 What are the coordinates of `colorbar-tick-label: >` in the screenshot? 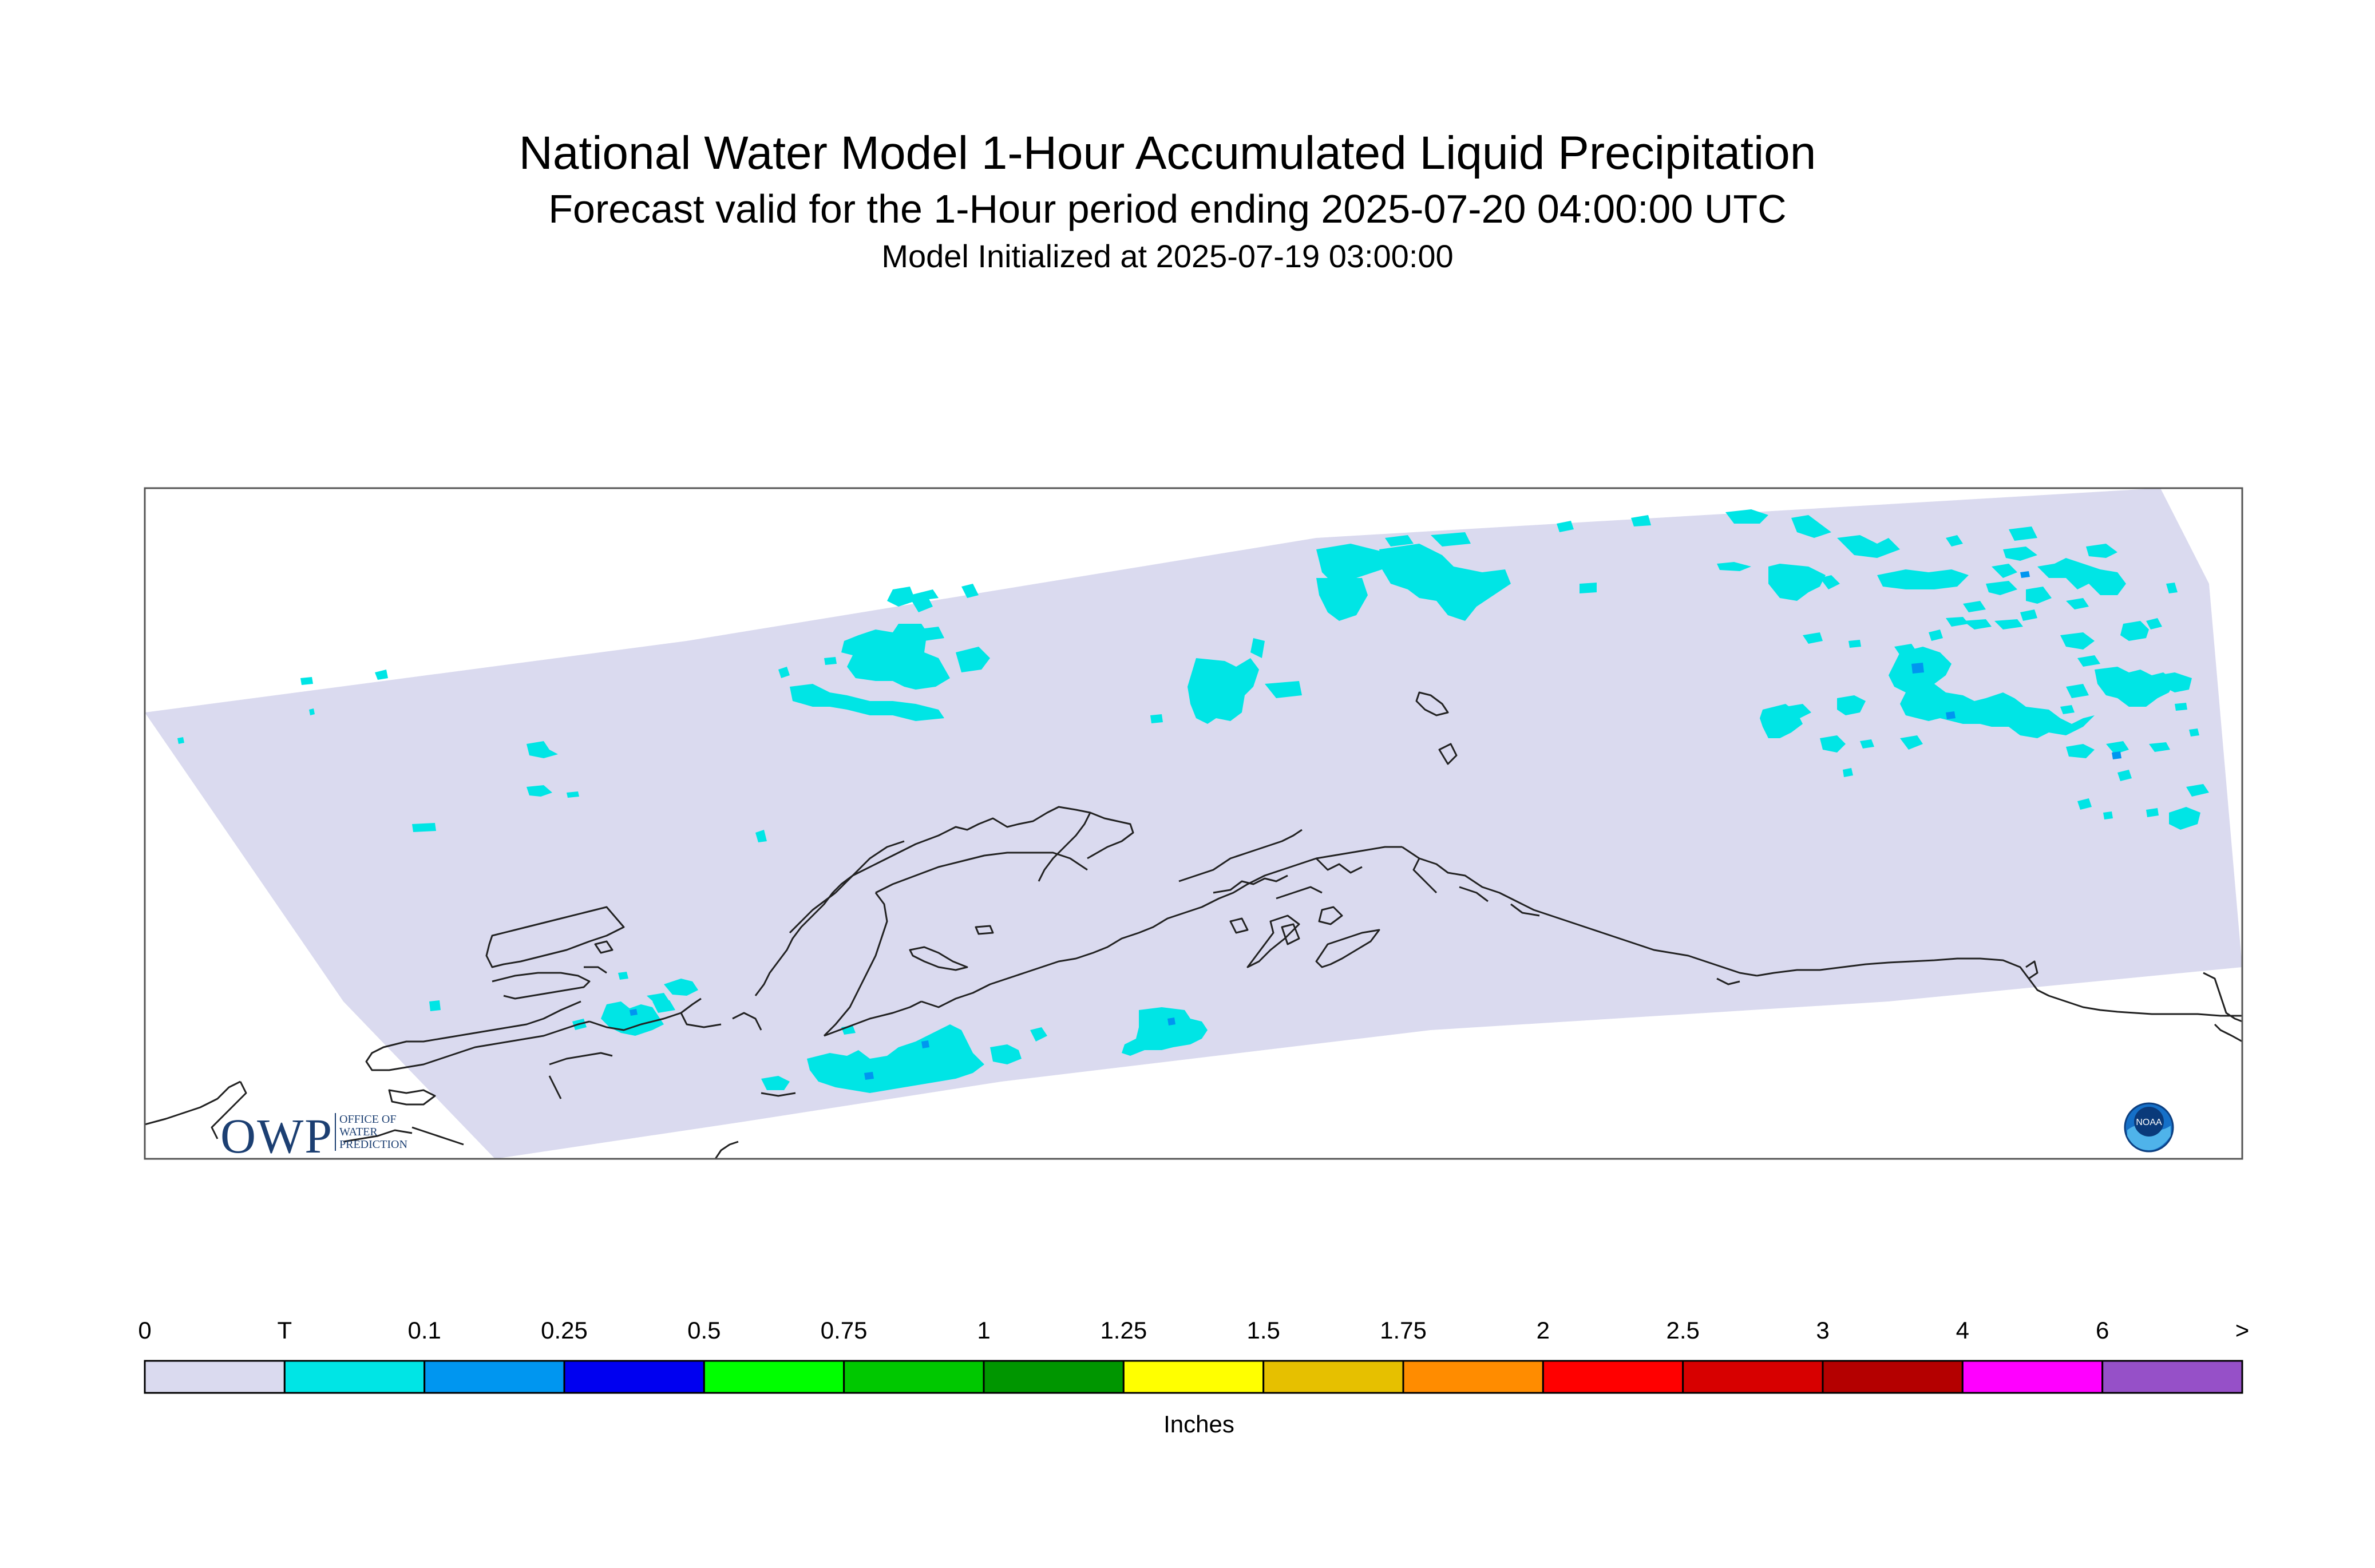 It's located at (2243, 1330).